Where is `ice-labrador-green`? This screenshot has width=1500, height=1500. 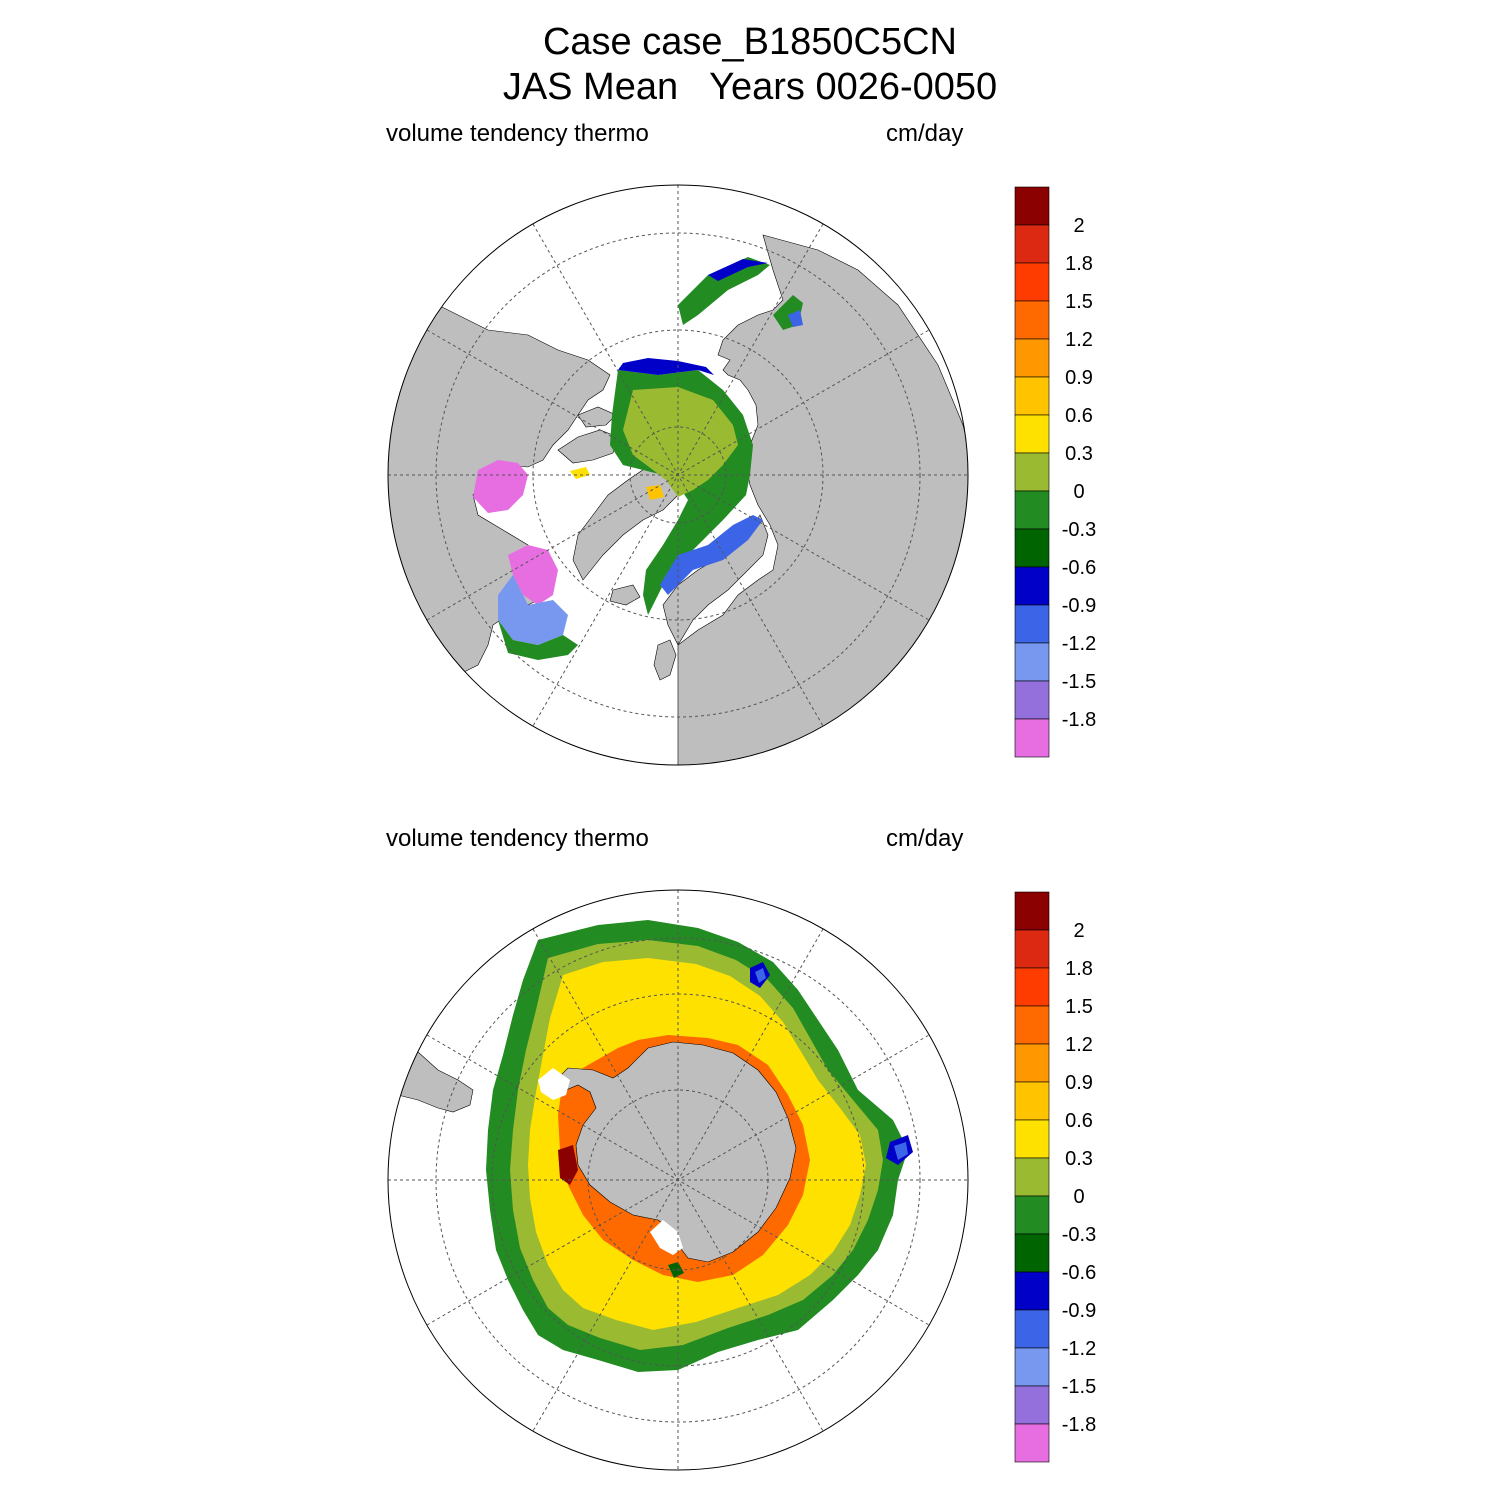 ice-labrador-green is located at coordinates (538, 640).